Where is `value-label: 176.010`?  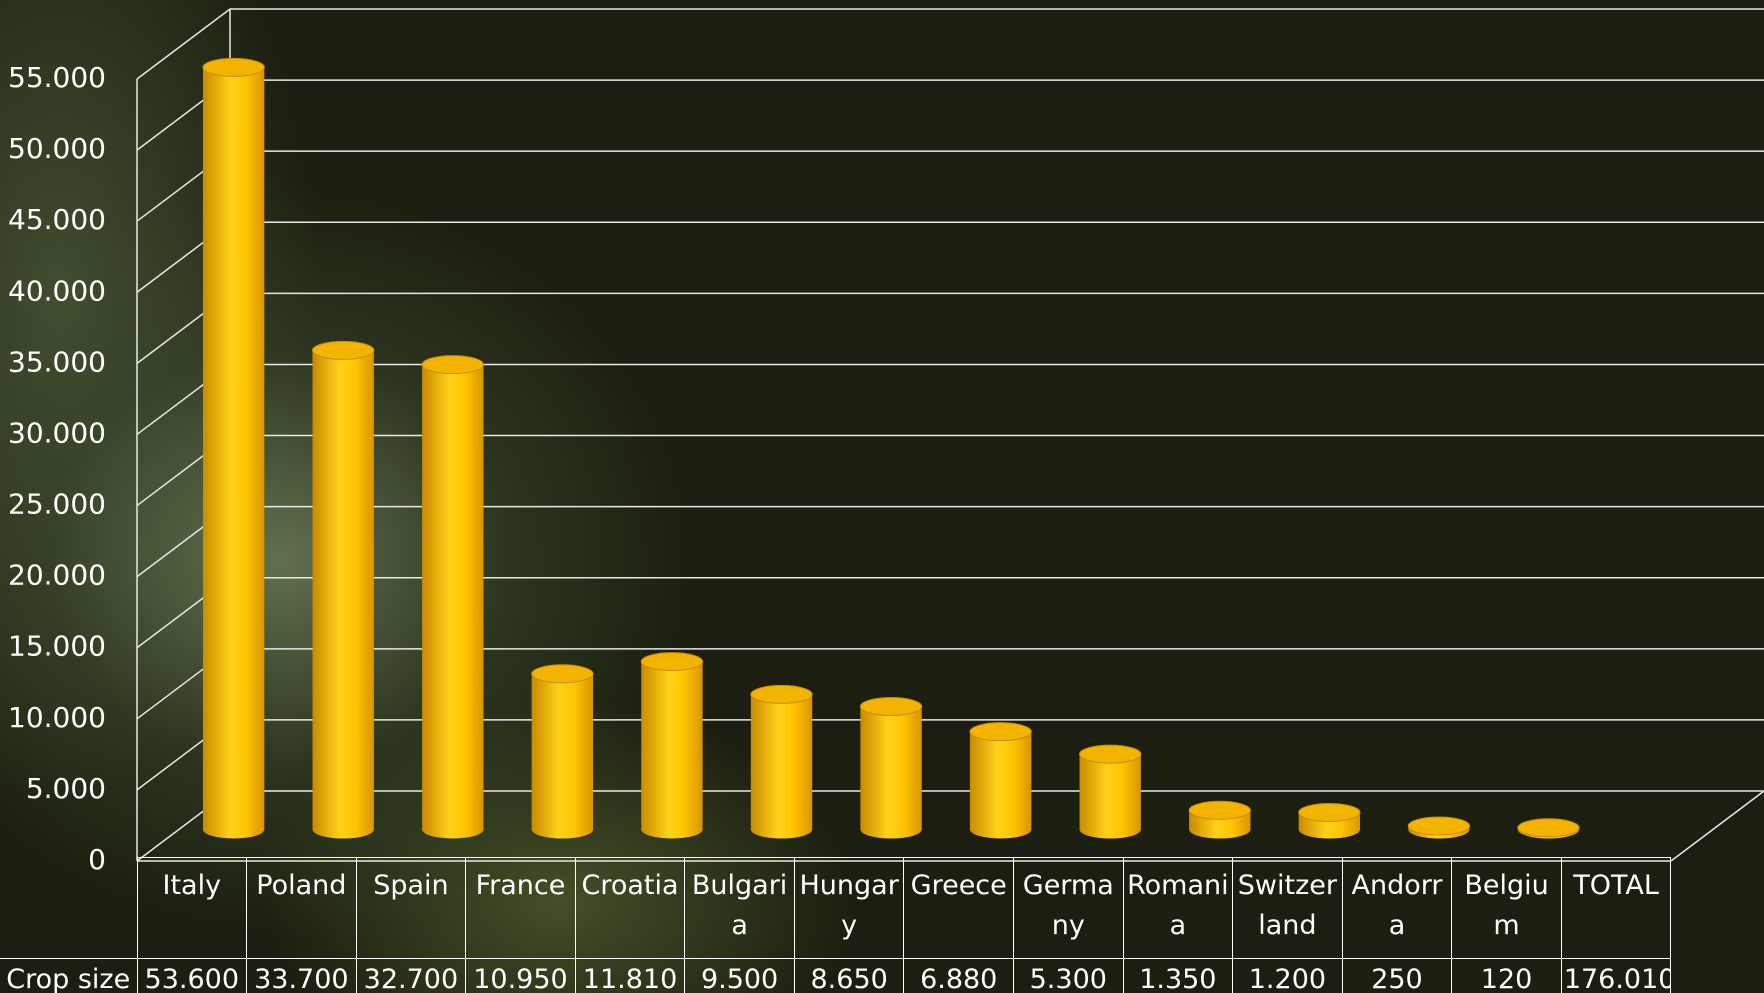 value-label: 176.010 is located at coordinates (1616, 975).